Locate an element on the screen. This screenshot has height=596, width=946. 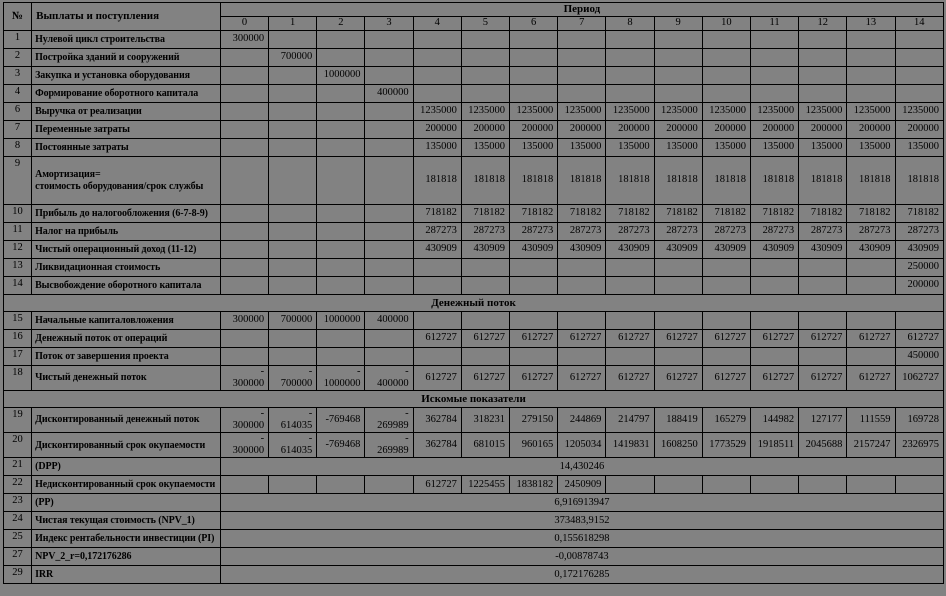
table-cell: 700000 is located at coordinates (293, 320).